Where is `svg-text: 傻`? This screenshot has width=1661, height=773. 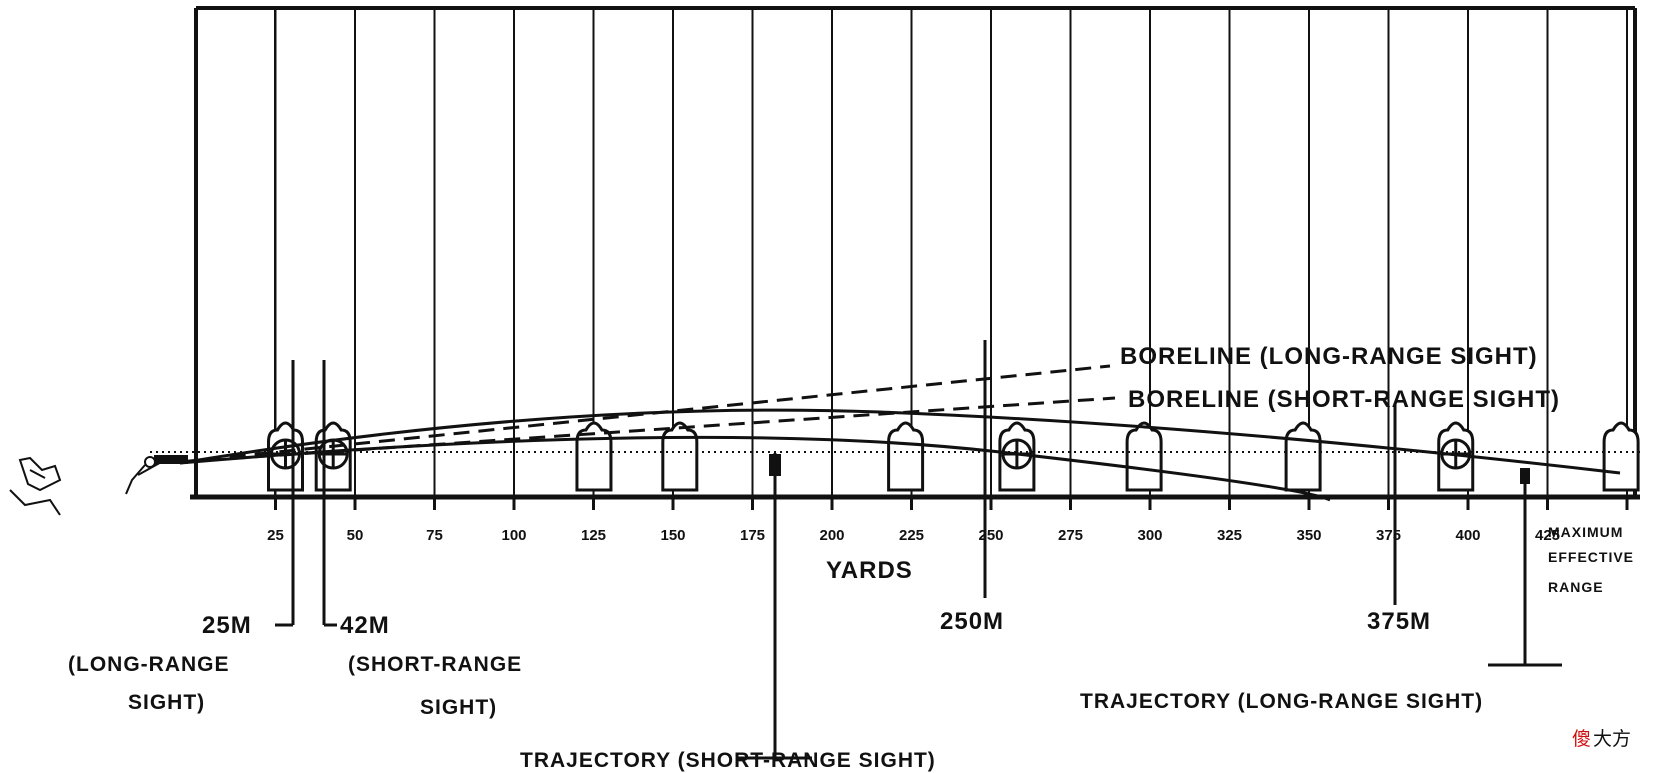
svg-text: 傻 is located at coordinates (1581, 739).